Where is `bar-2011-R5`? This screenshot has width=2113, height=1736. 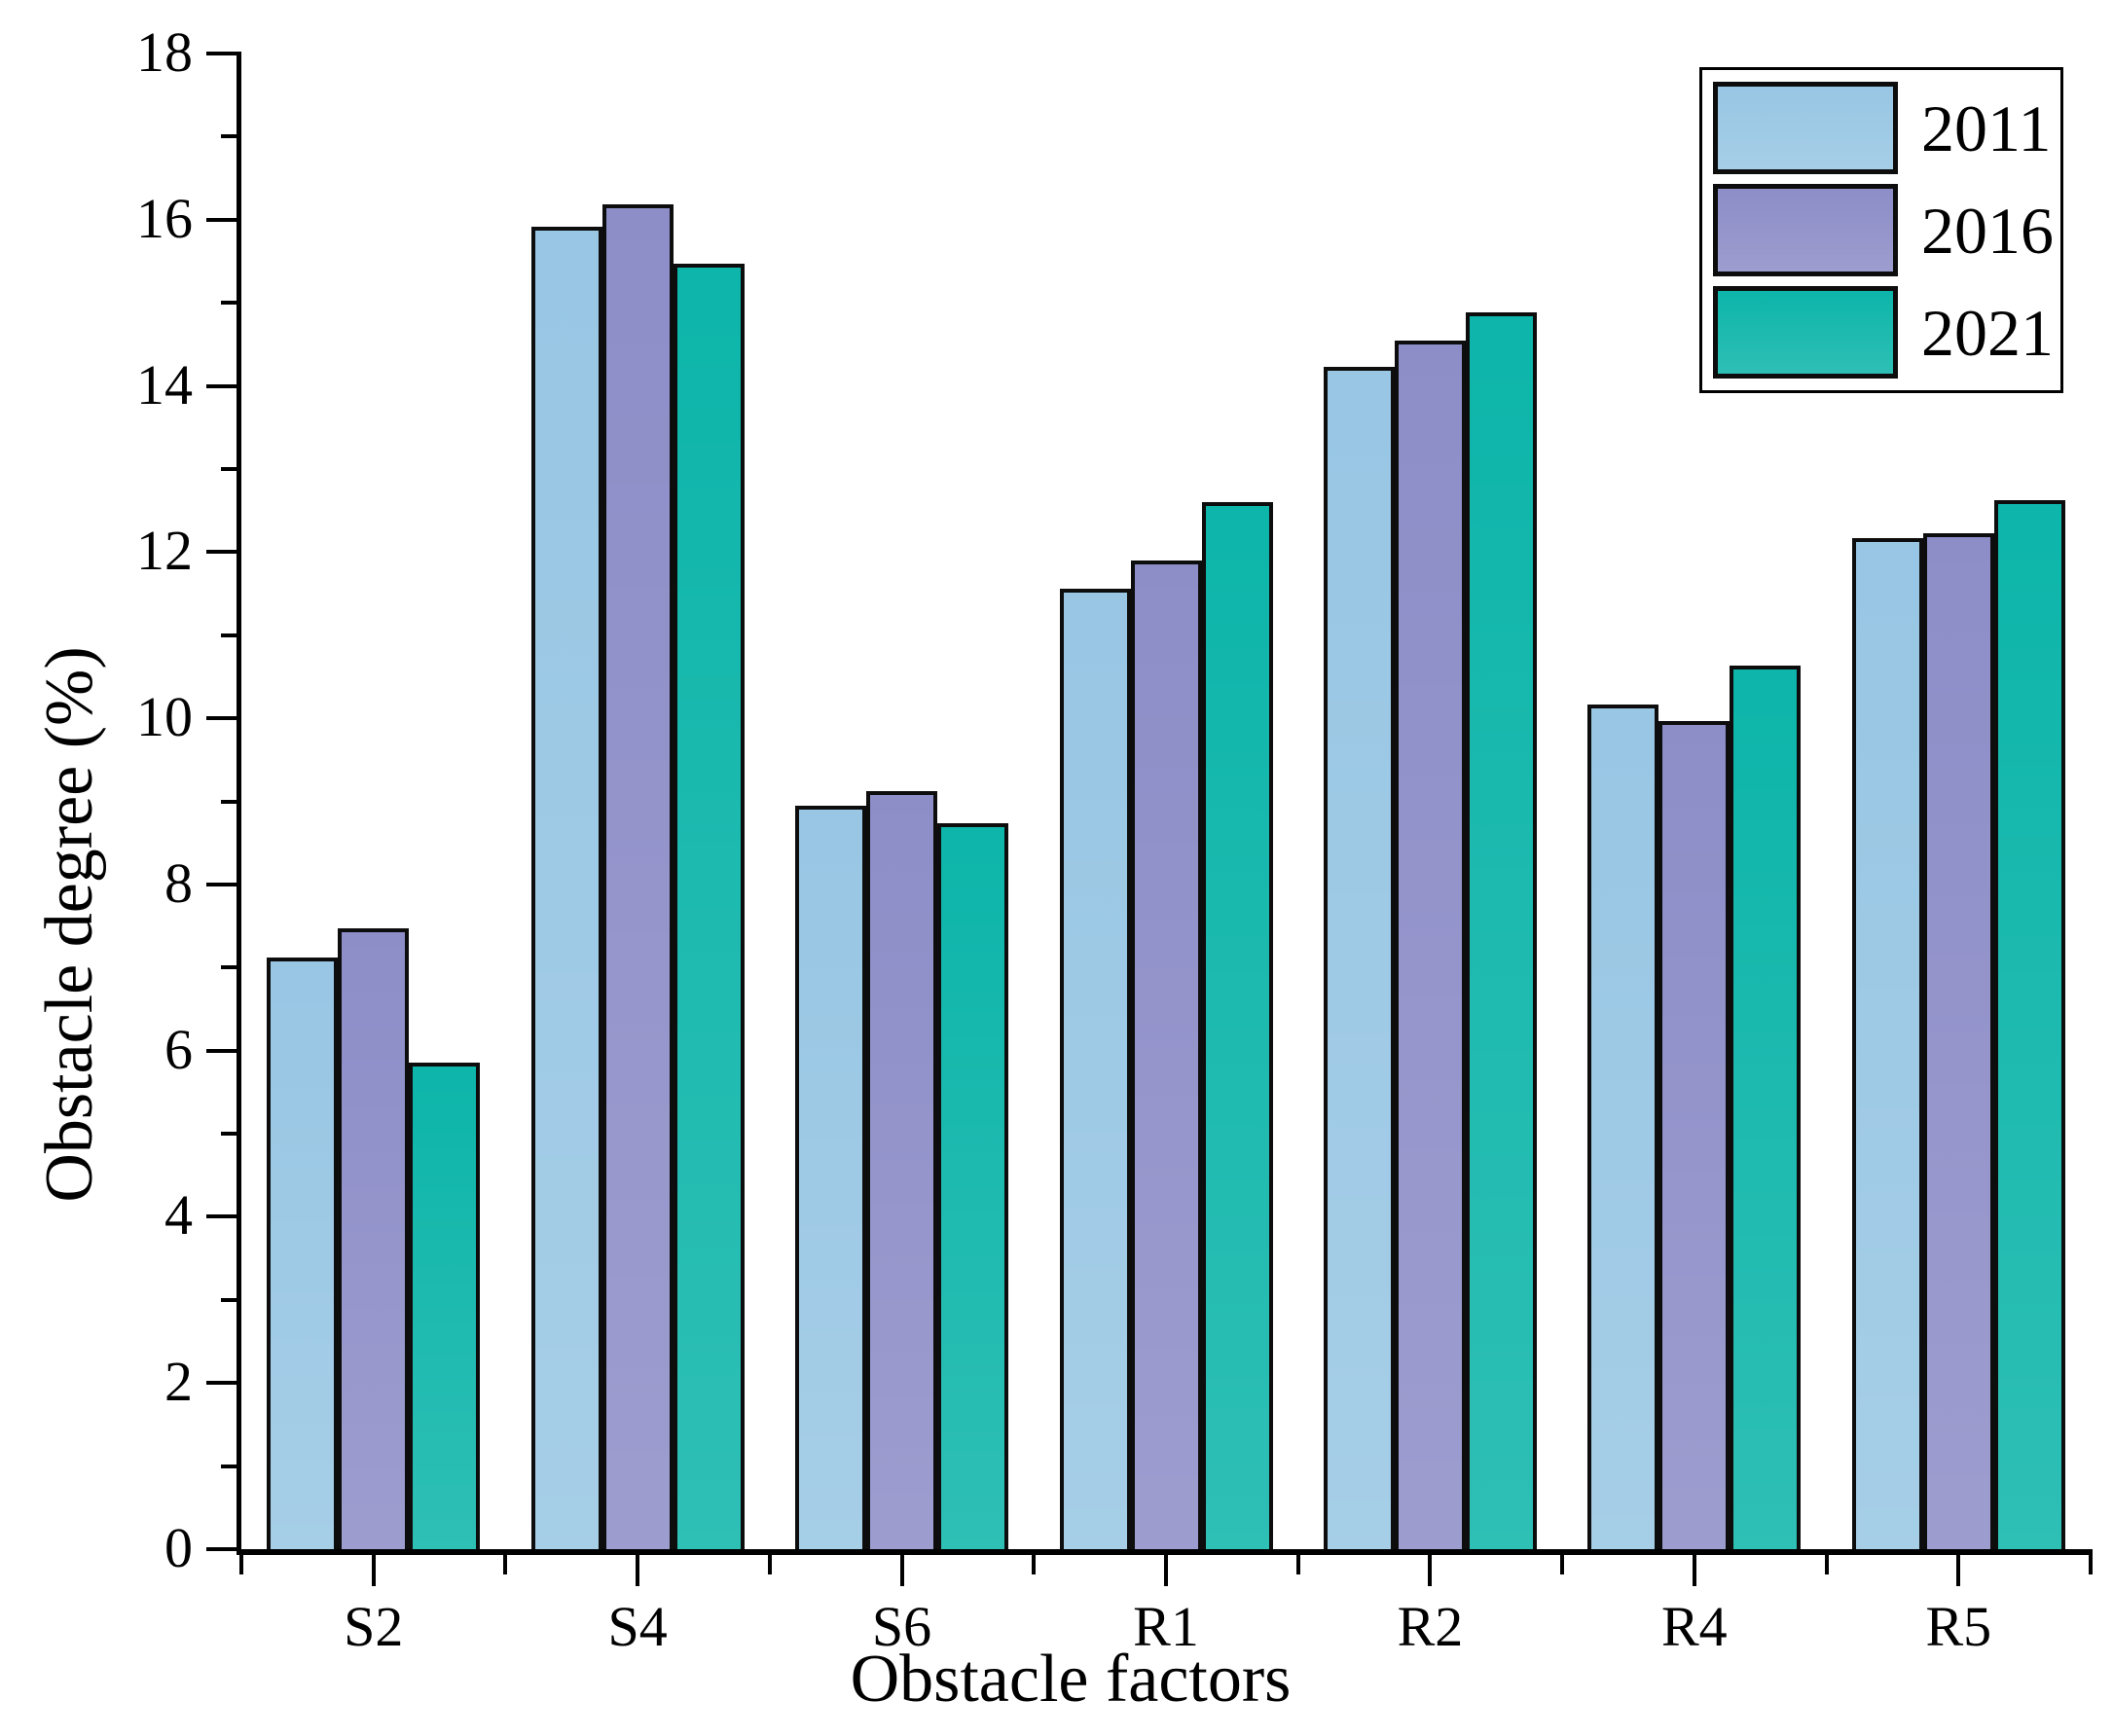 bar-2011-R5 is located at coordinates (1887, 1043).